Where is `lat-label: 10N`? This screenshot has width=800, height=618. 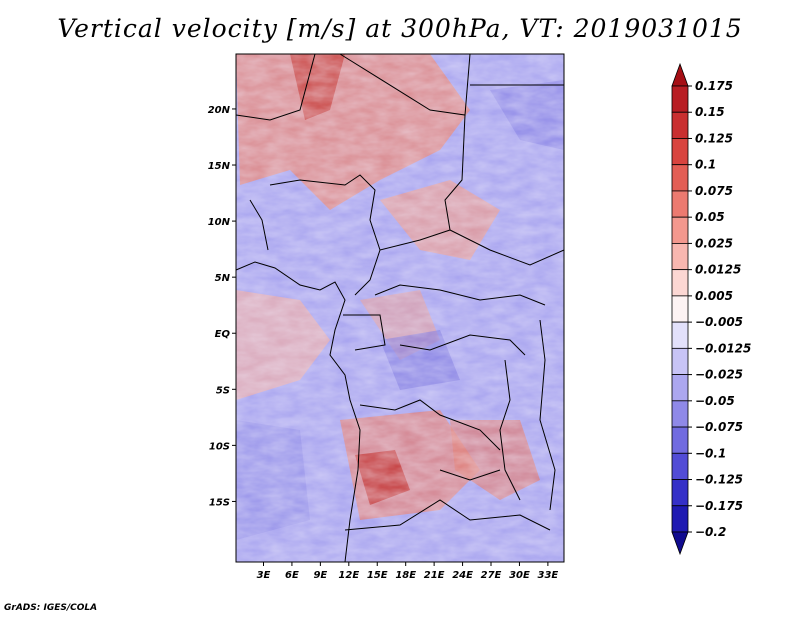
lat-label: 10N is located at coordinates (219, 222).